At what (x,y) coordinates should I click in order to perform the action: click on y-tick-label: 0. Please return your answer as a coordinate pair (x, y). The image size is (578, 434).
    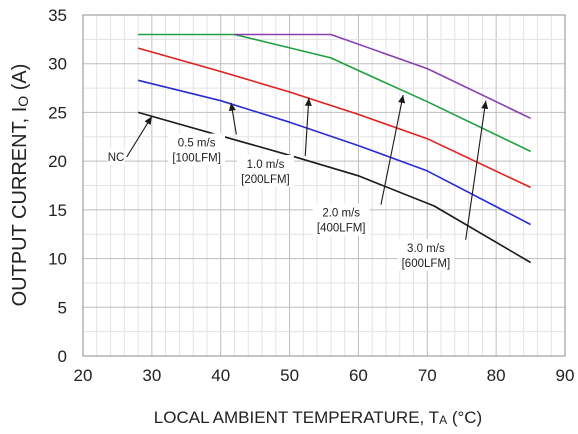
    Looking at the image, I should click on (62, 356).